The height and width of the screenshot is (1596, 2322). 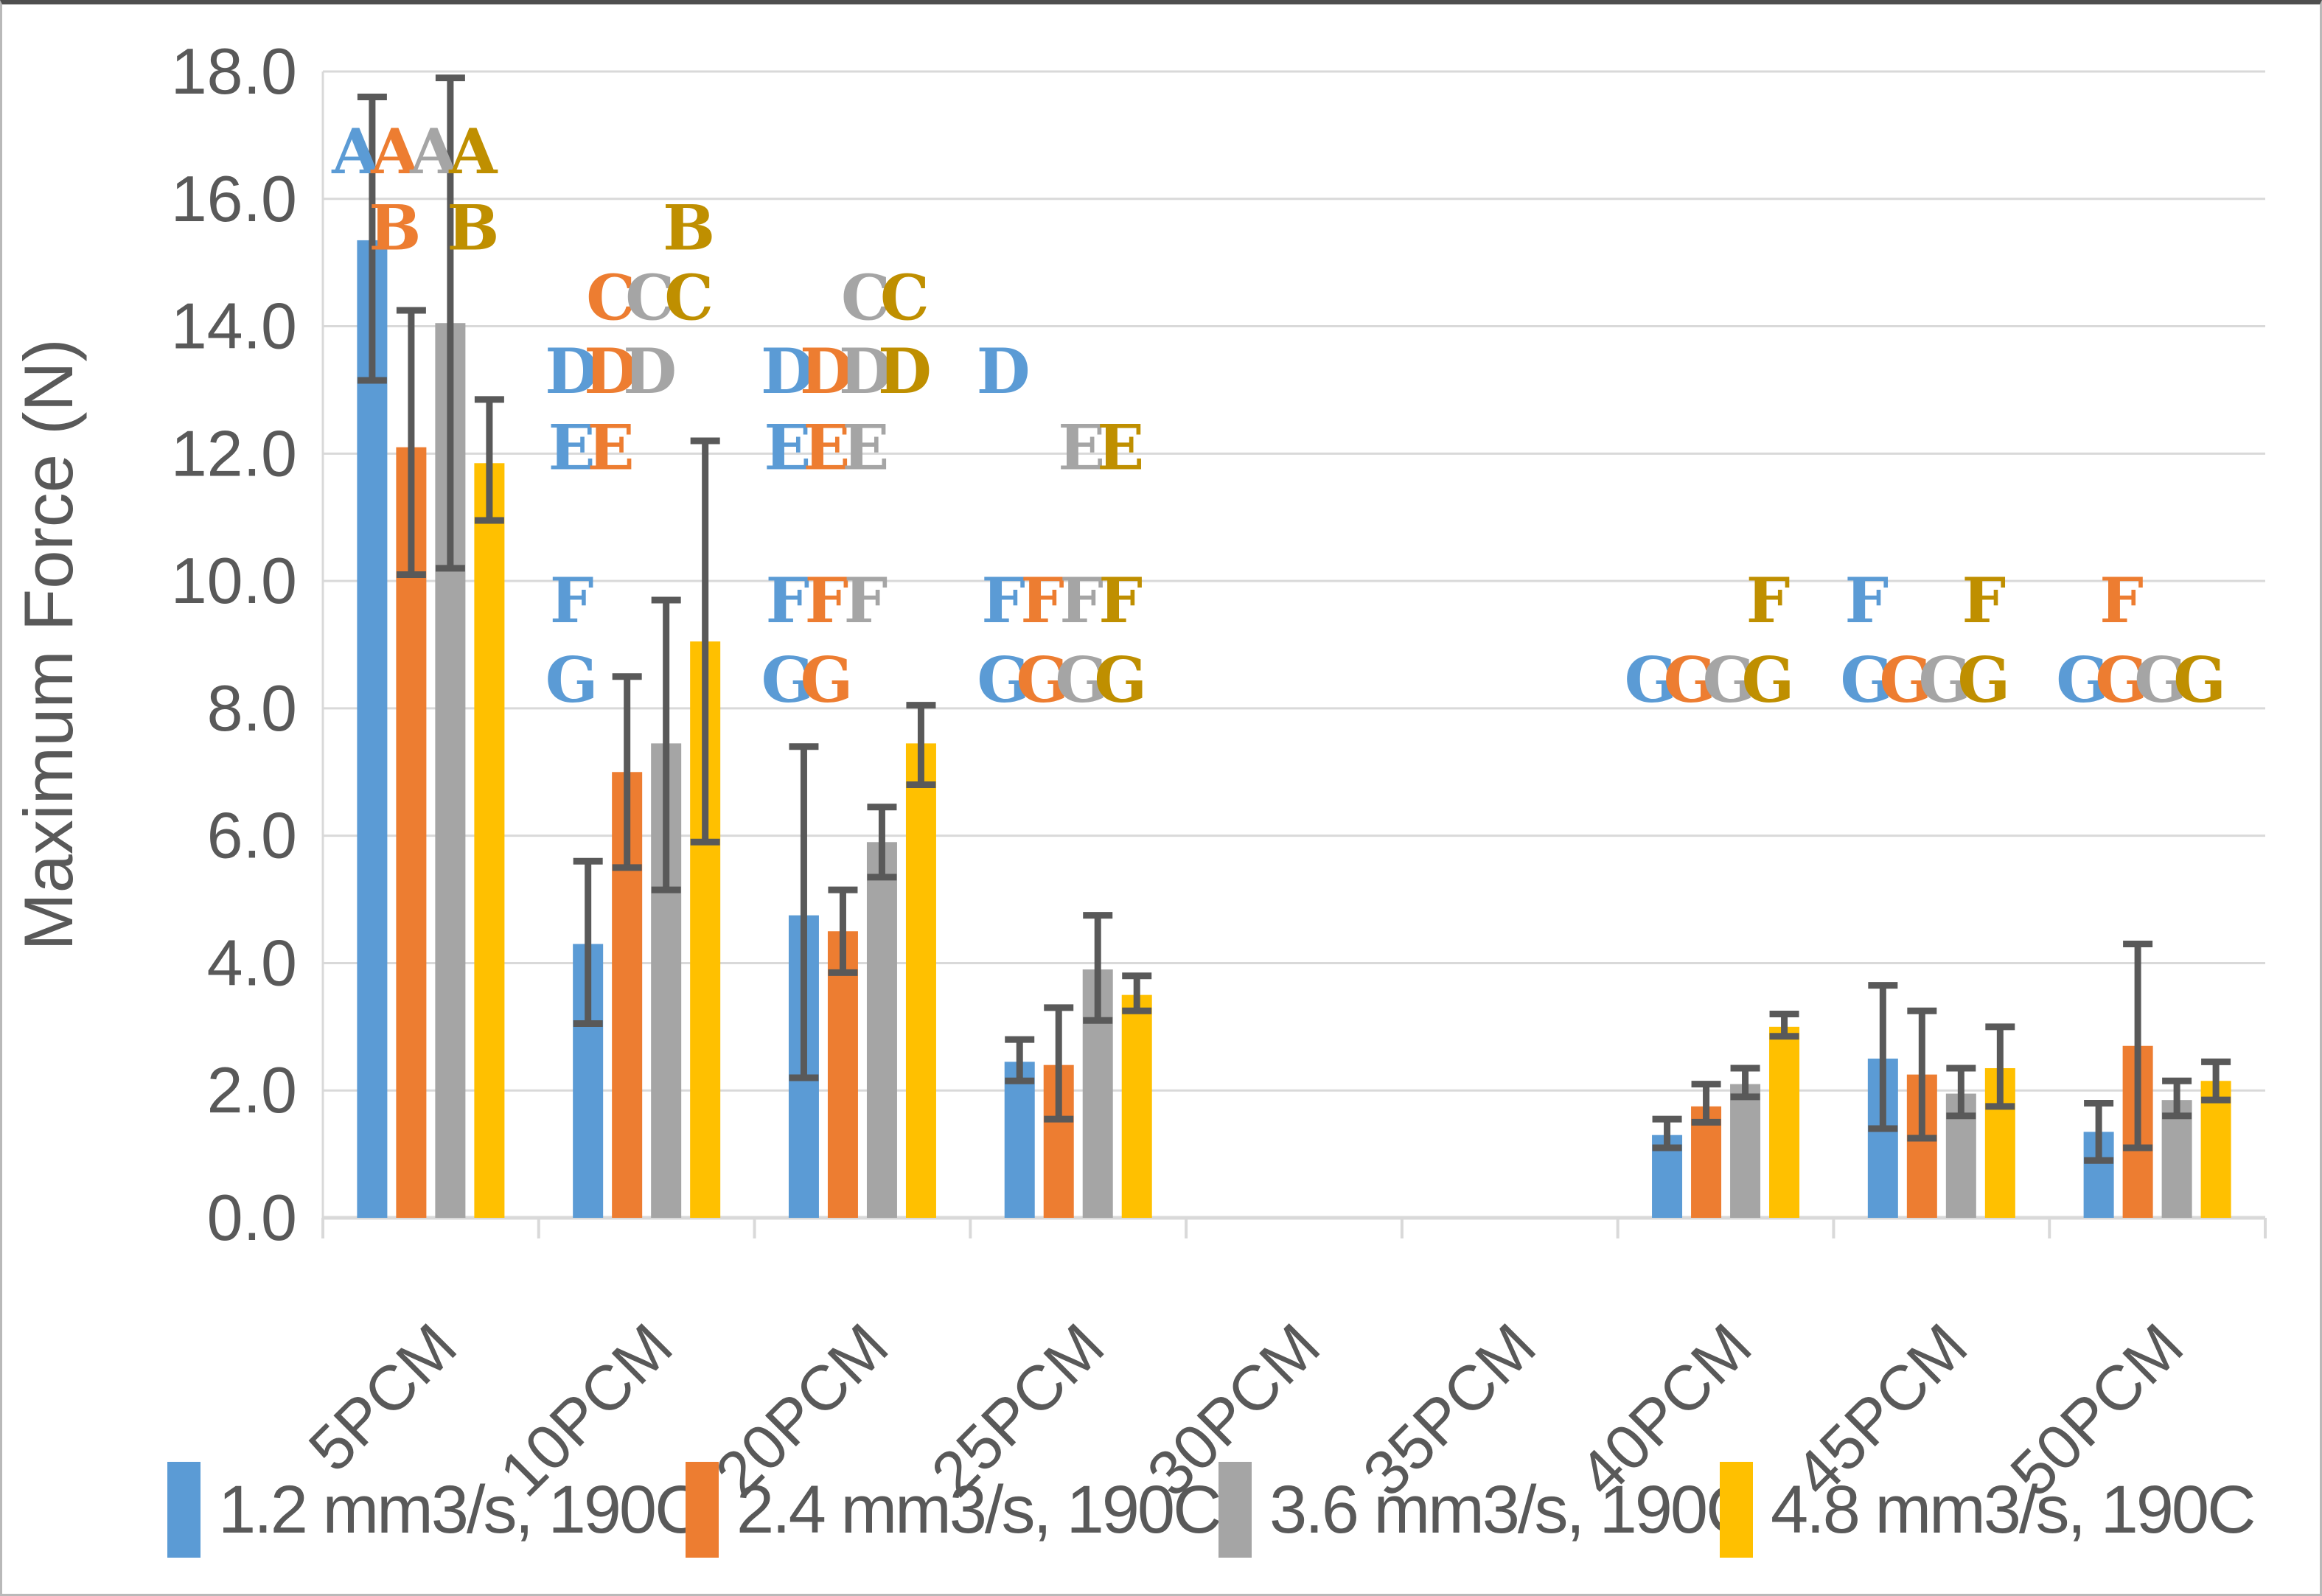 I want to click on legend-swatch-series3, so click(x=1235, y=1510).